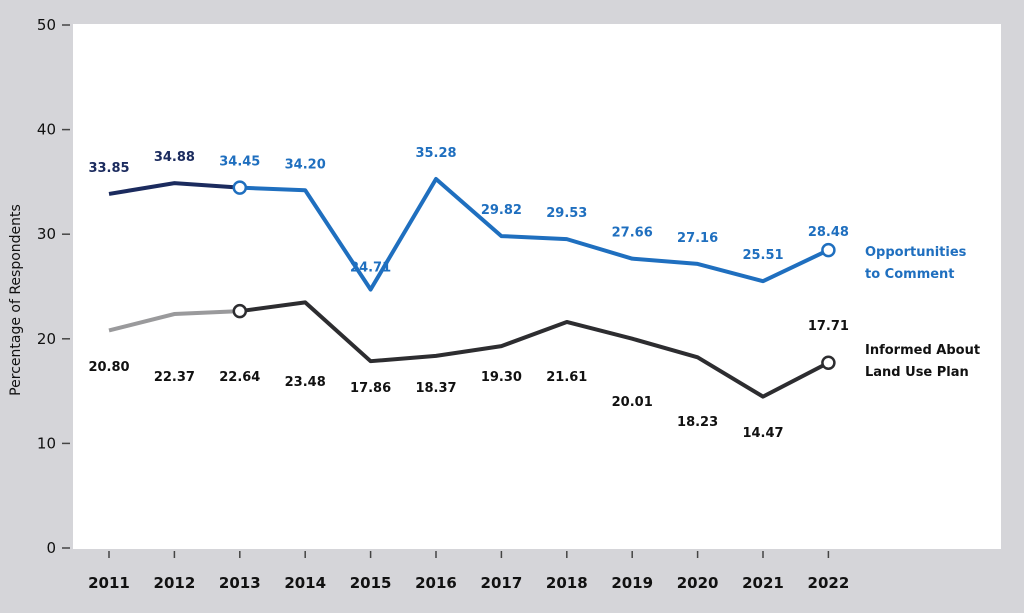  What do you see at coordinates (566, 213) in the screenshot?
I see `data-label: 29.53` at bounding box center [566, 213].